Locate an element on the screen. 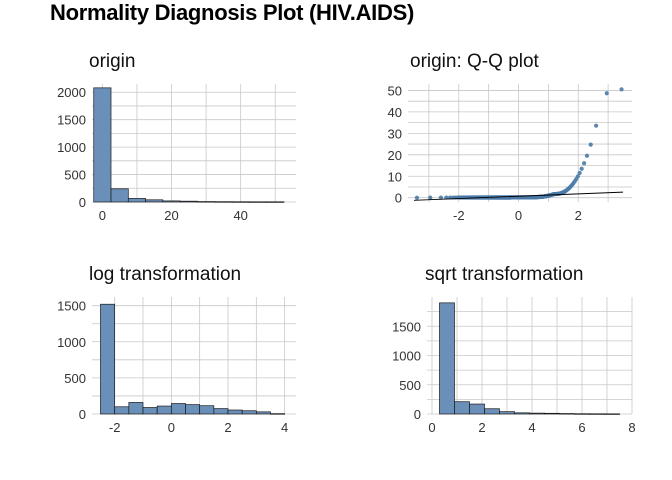 The width and height of the screenshot is (672, 480). log-y-tick-label: 0 is located at coordinates (82, 414).